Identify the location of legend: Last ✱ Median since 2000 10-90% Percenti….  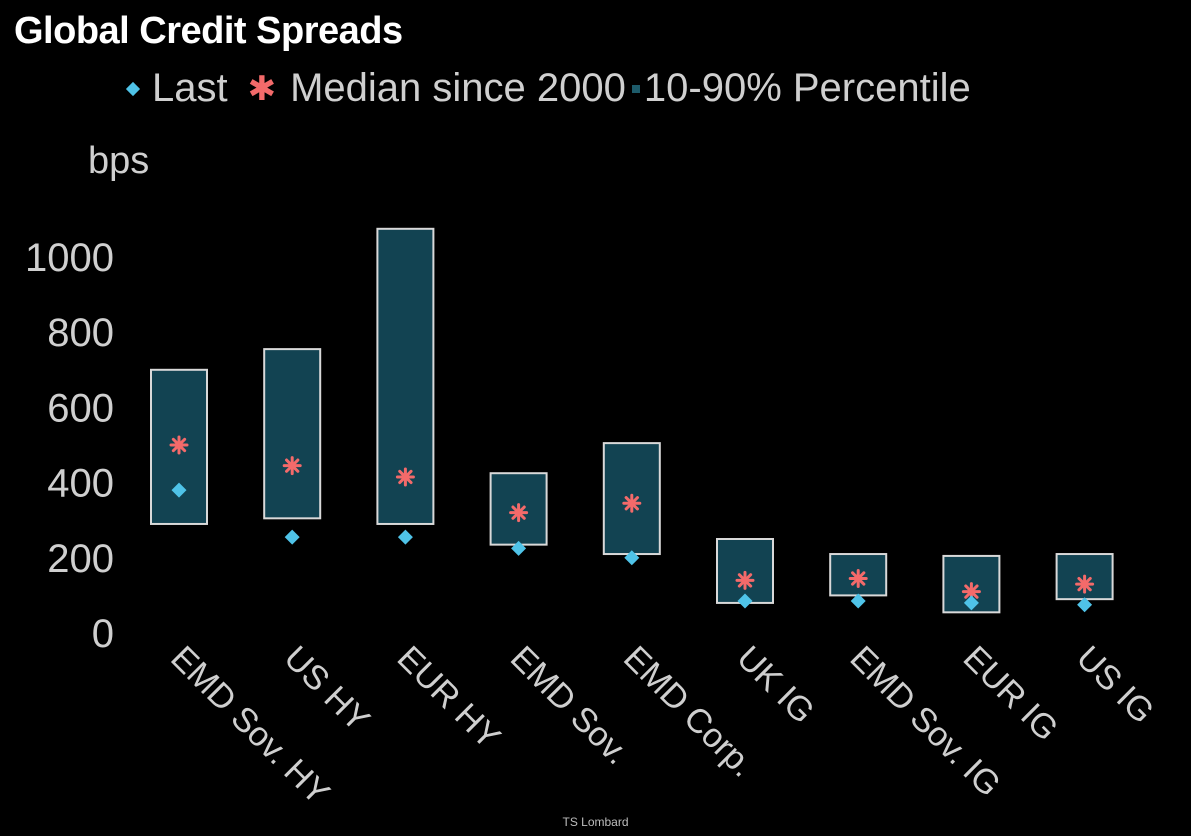
(548, 88).